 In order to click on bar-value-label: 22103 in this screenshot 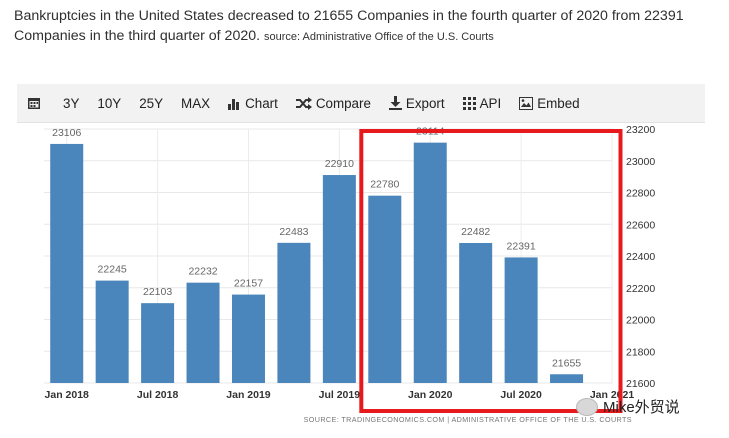, I will do `click(157, 292)`.